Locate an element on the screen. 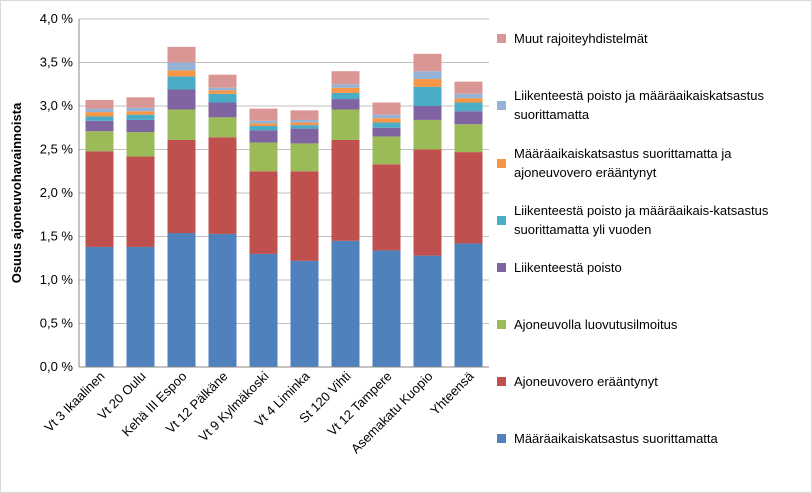  legend-entry: Ajoneuvovero erääntynyt is located at coordinates (647, 381).